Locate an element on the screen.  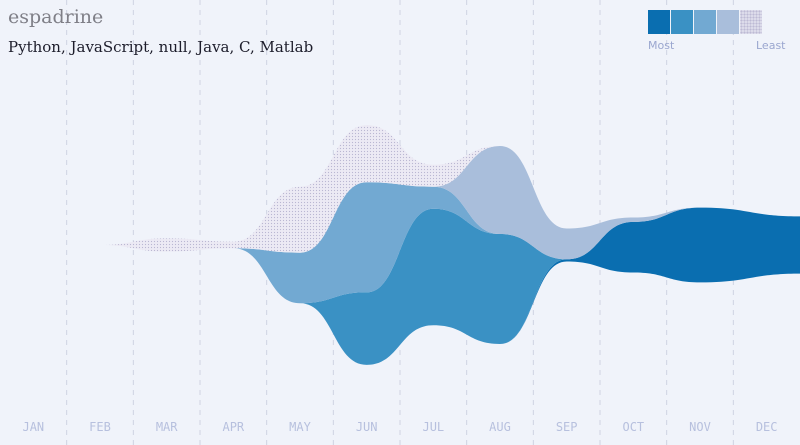
x-tick-label: SEP is located at coordinates (567, 427).